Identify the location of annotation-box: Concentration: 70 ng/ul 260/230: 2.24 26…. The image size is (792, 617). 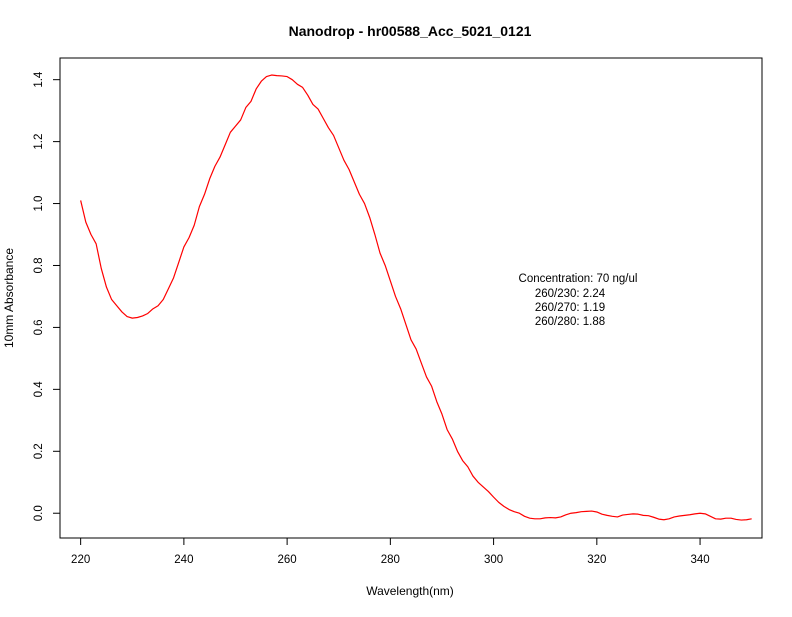
(578, 300).